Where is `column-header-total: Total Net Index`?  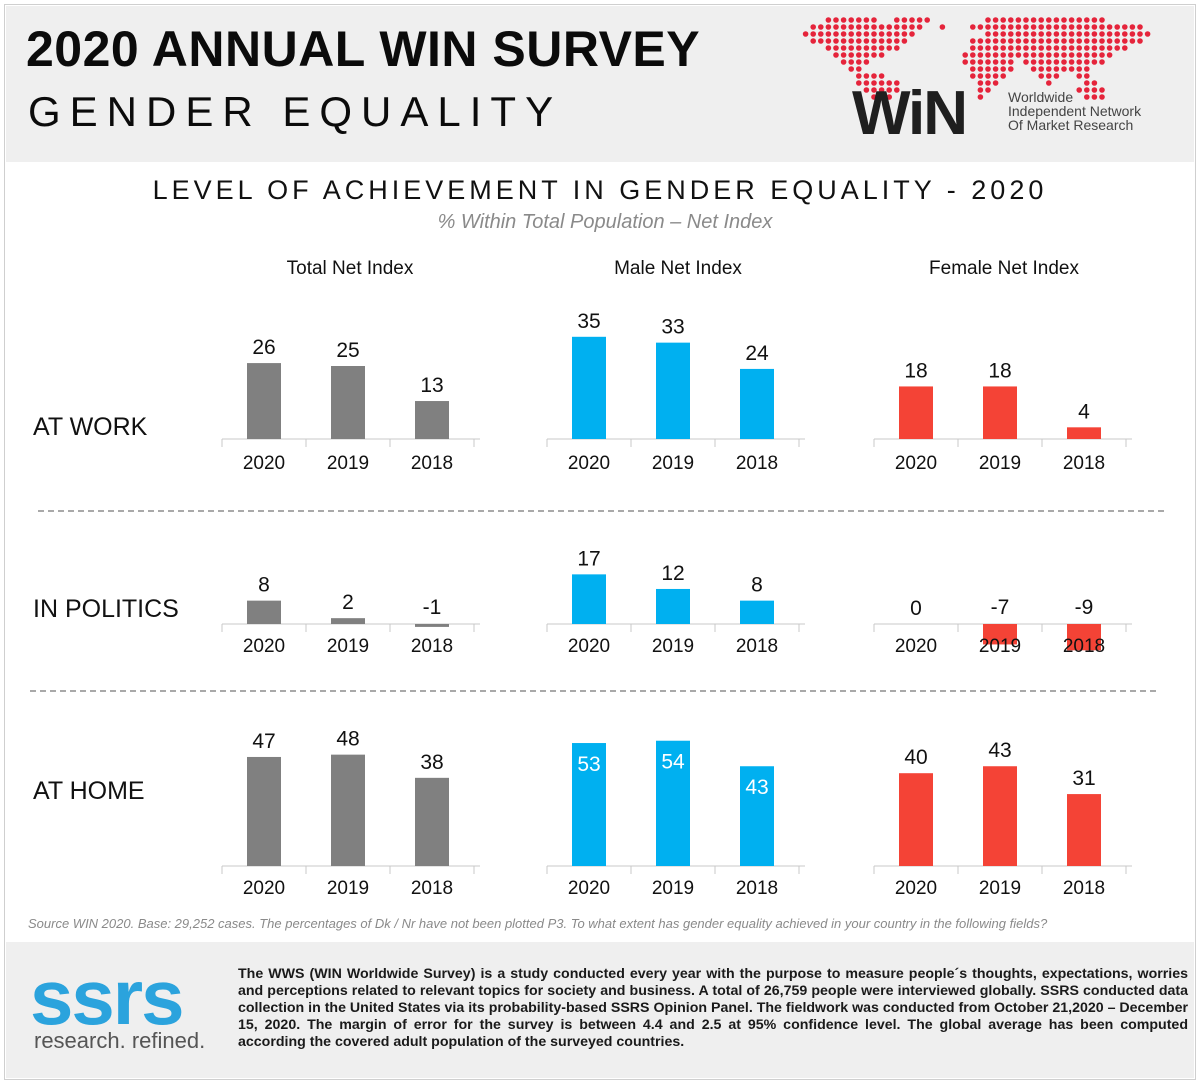
column-header-total: Total Net Index is located at coordinates (350, 268).